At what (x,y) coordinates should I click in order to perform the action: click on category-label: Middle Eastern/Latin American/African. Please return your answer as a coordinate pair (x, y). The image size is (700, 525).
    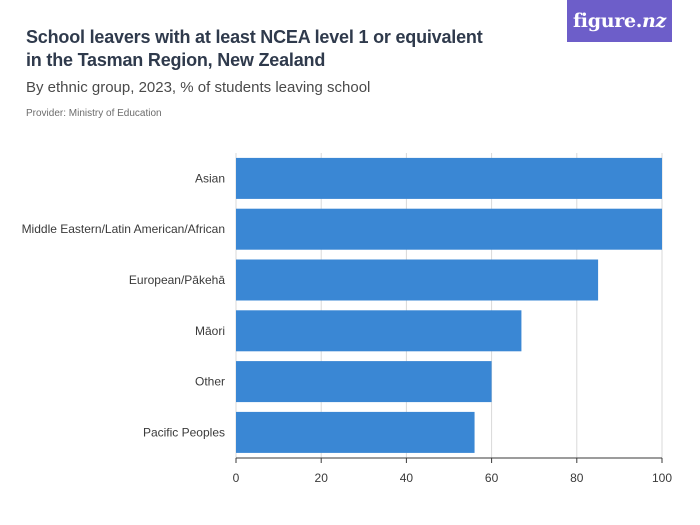
    Looking at the image, I should click on (123, 229).